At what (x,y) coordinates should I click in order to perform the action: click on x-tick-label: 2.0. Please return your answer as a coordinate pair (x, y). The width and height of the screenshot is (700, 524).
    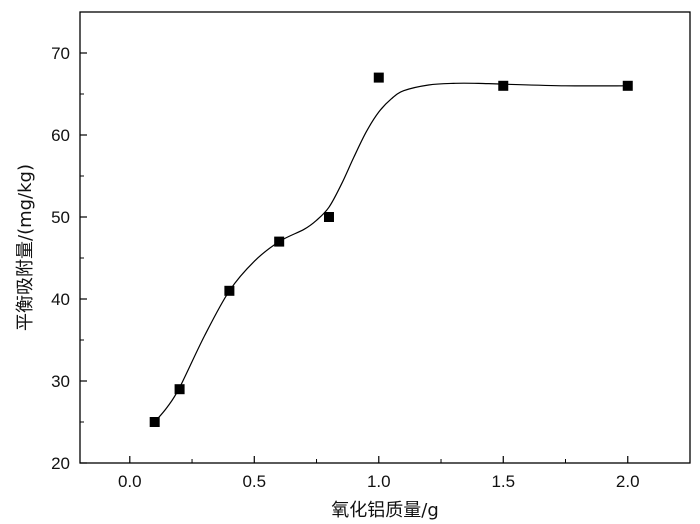
    Looking at the image, I should click on (628, 481).